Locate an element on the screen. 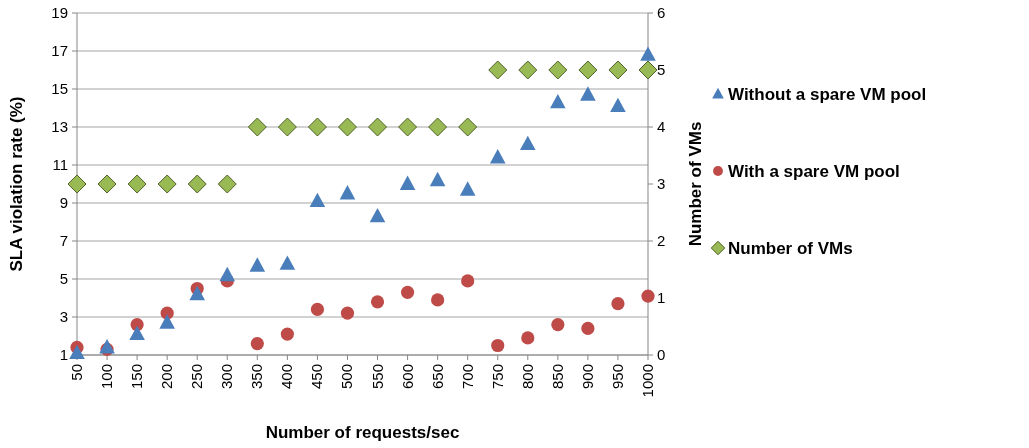  x-tick-label: 600 is located at coordinates (407, 377).